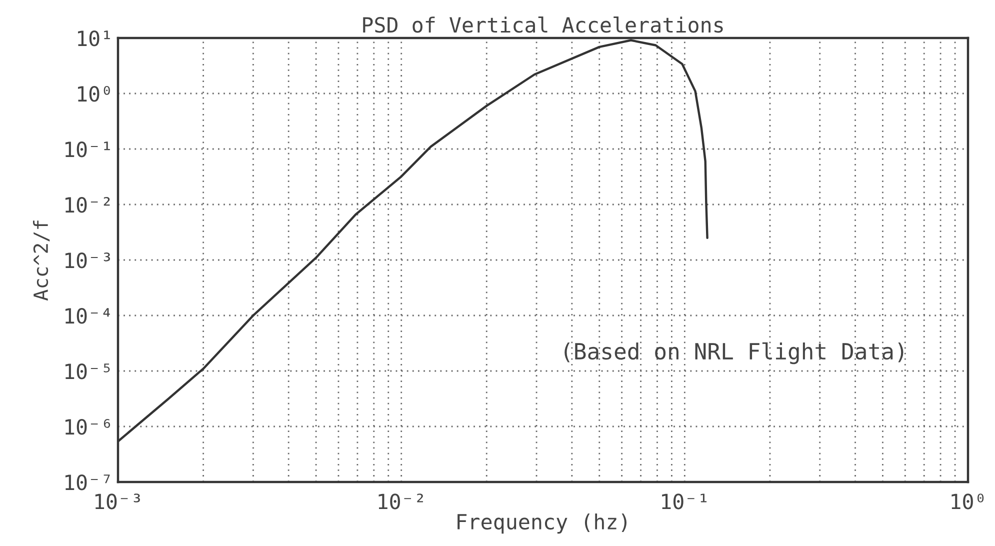 This screenshot has width=995, height=546. I want to click on y-tick-label: 10⁻², so click(87, 205).